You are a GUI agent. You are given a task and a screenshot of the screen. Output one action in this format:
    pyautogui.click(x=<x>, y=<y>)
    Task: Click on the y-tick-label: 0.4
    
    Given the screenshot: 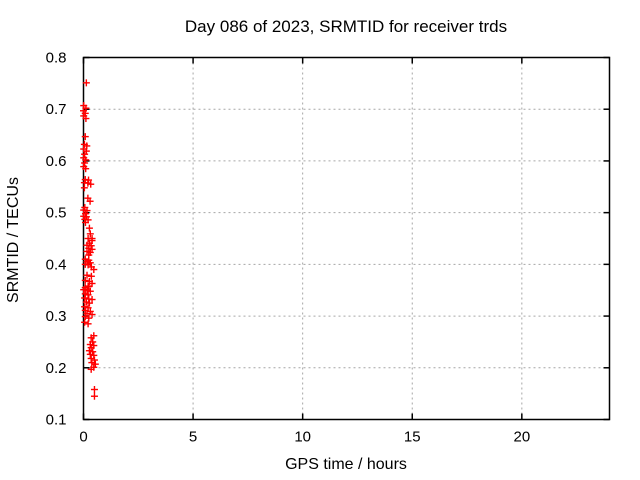 What is the action you would take?
    pyautogui.click(x=56, y=264)
    